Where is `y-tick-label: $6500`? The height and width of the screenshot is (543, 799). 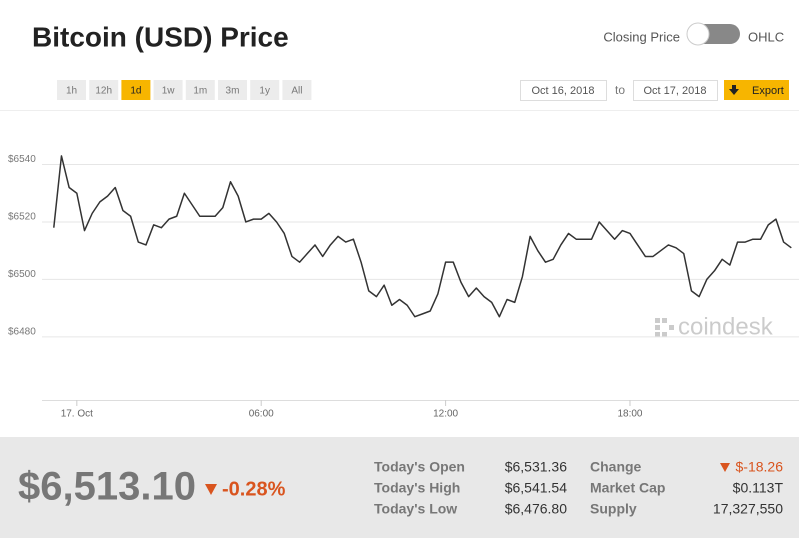
y-tick-label: $6500 is located at coordinates (22, 274).